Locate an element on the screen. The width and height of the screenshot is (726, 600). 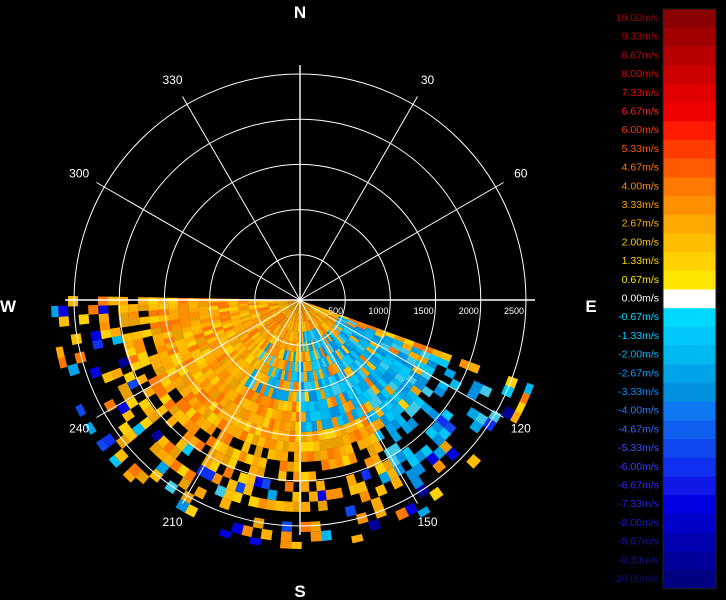
cardinal-west-label: W is located at coordinates (8, 306).